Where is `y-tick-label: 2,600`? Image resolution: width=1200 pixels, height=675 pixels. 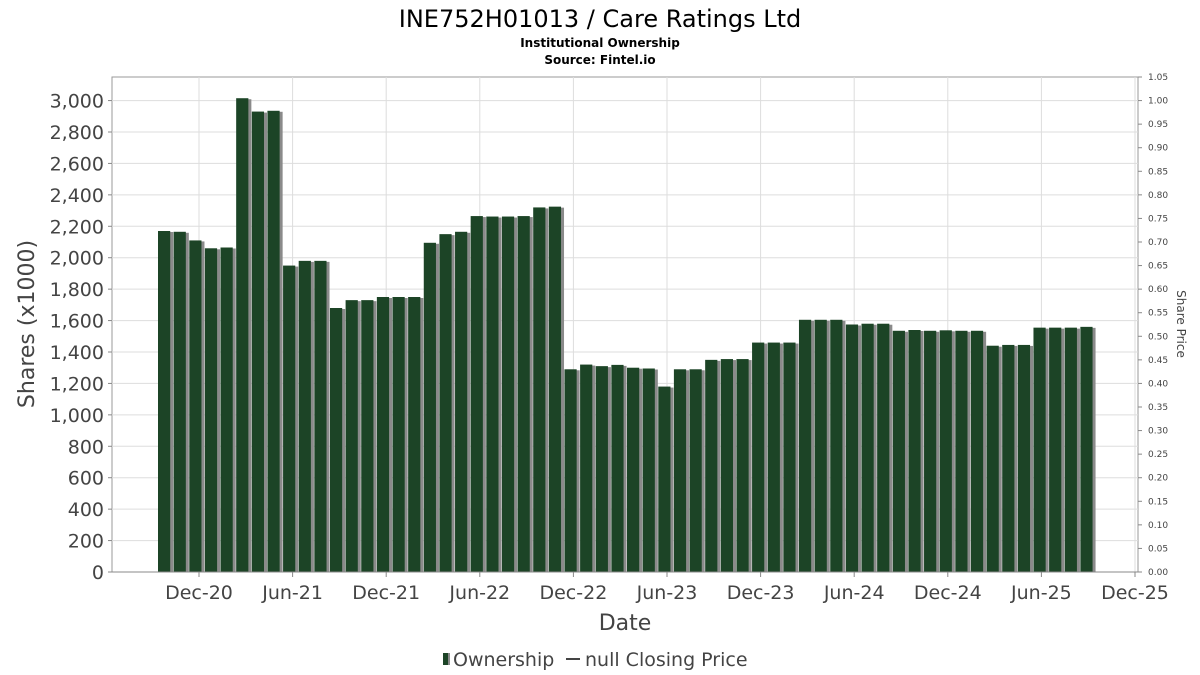
y-tick-label: 2,600 is located at coordinates (77, 164).